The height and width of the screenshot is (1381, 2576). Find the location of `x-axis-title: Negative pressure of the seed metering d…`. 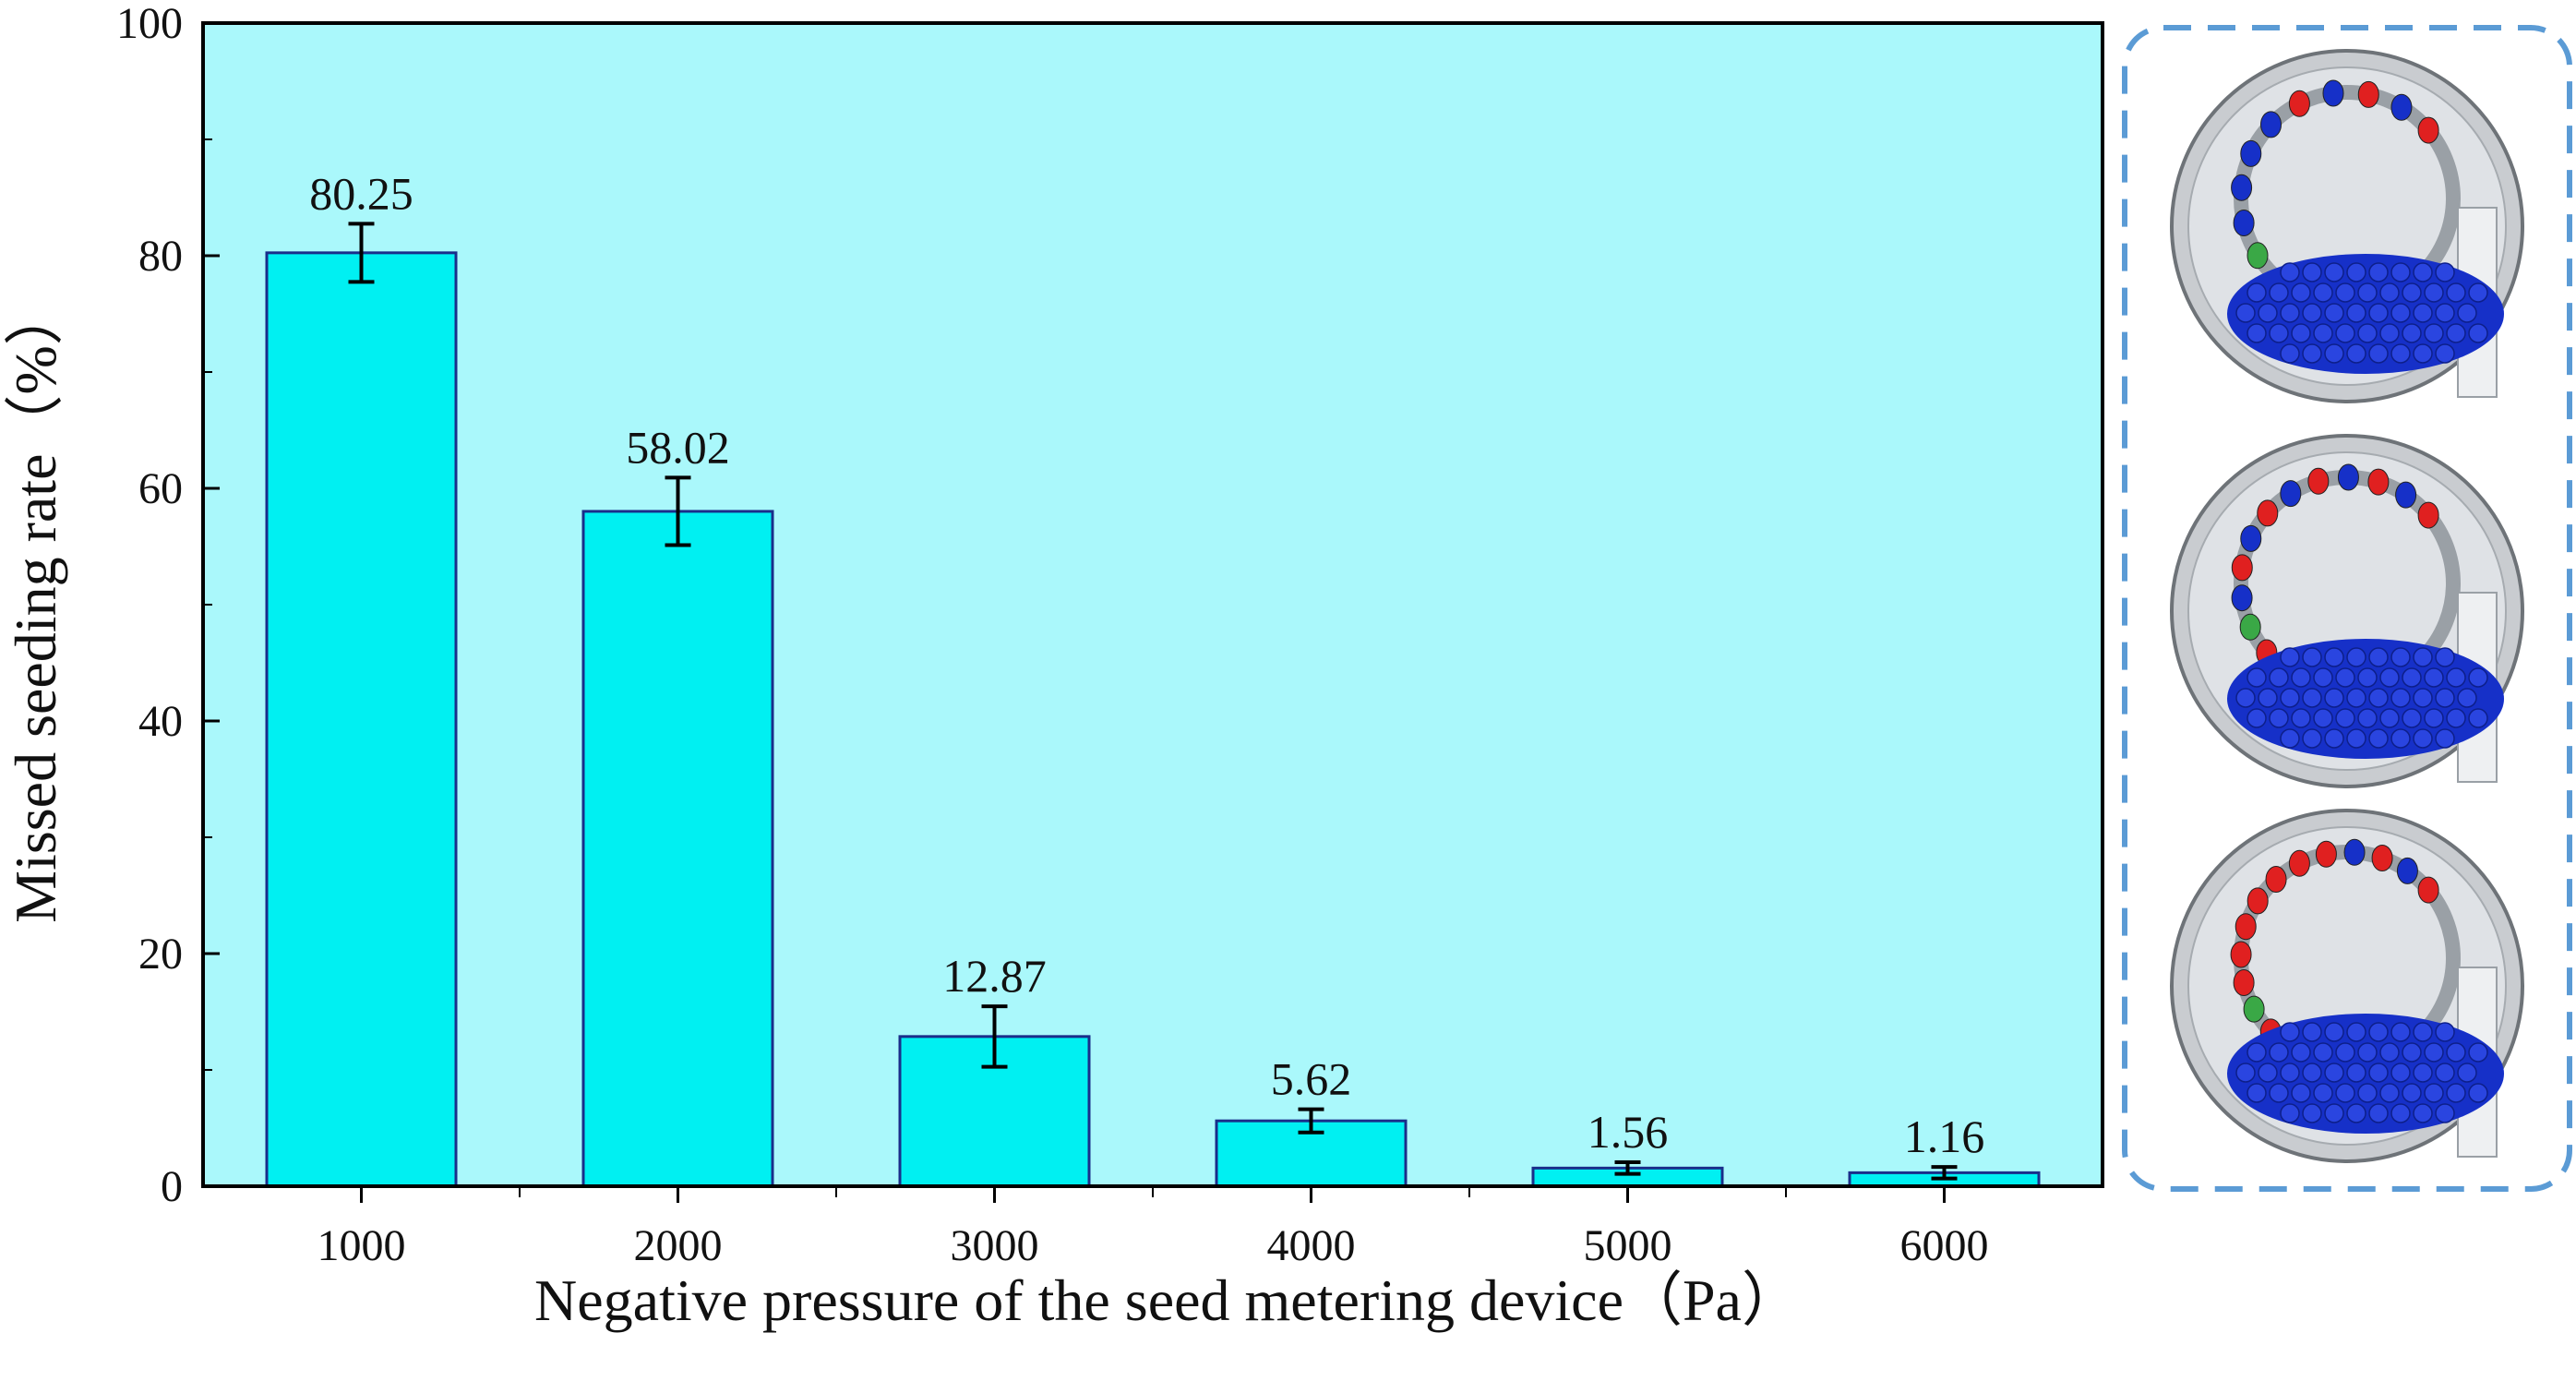

x-axis-title: Negative pressure of the seed metering d… is located at coordinates (1167, 1300).